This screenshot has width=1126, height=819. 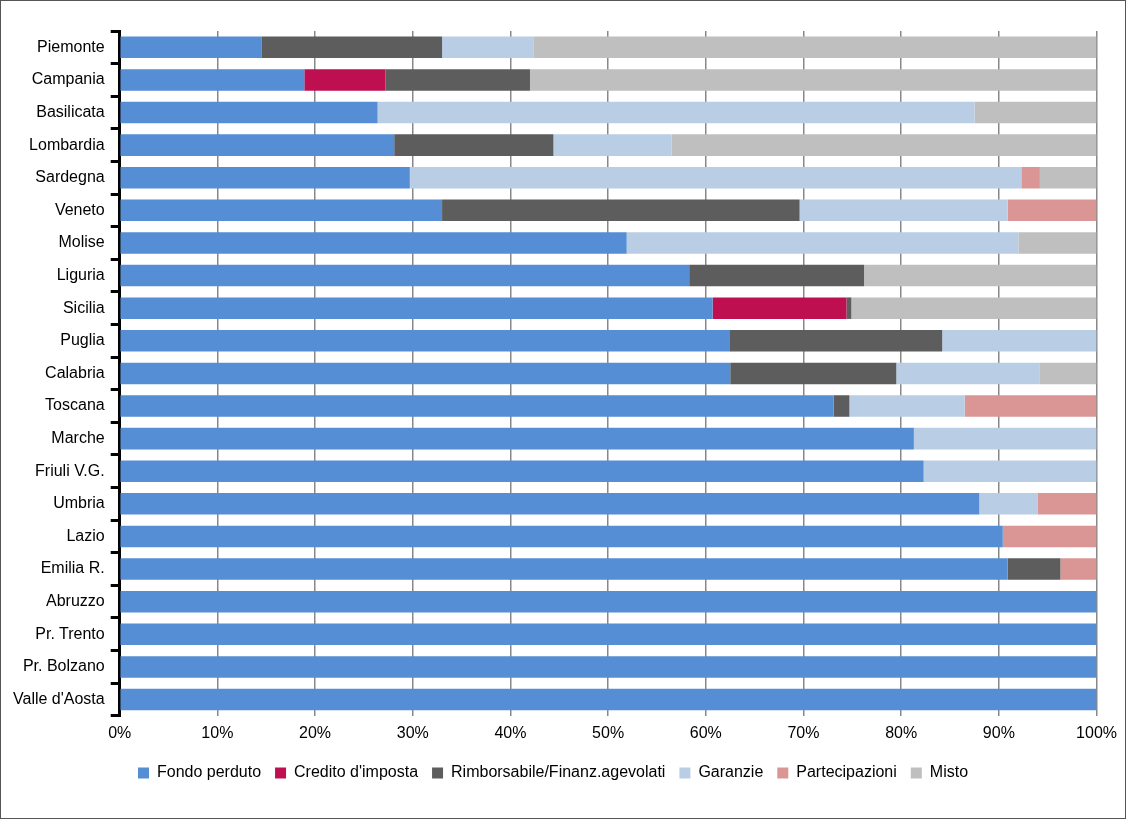 I want to click on y-tick-label: Emilia R., so click(x=72, y=568).